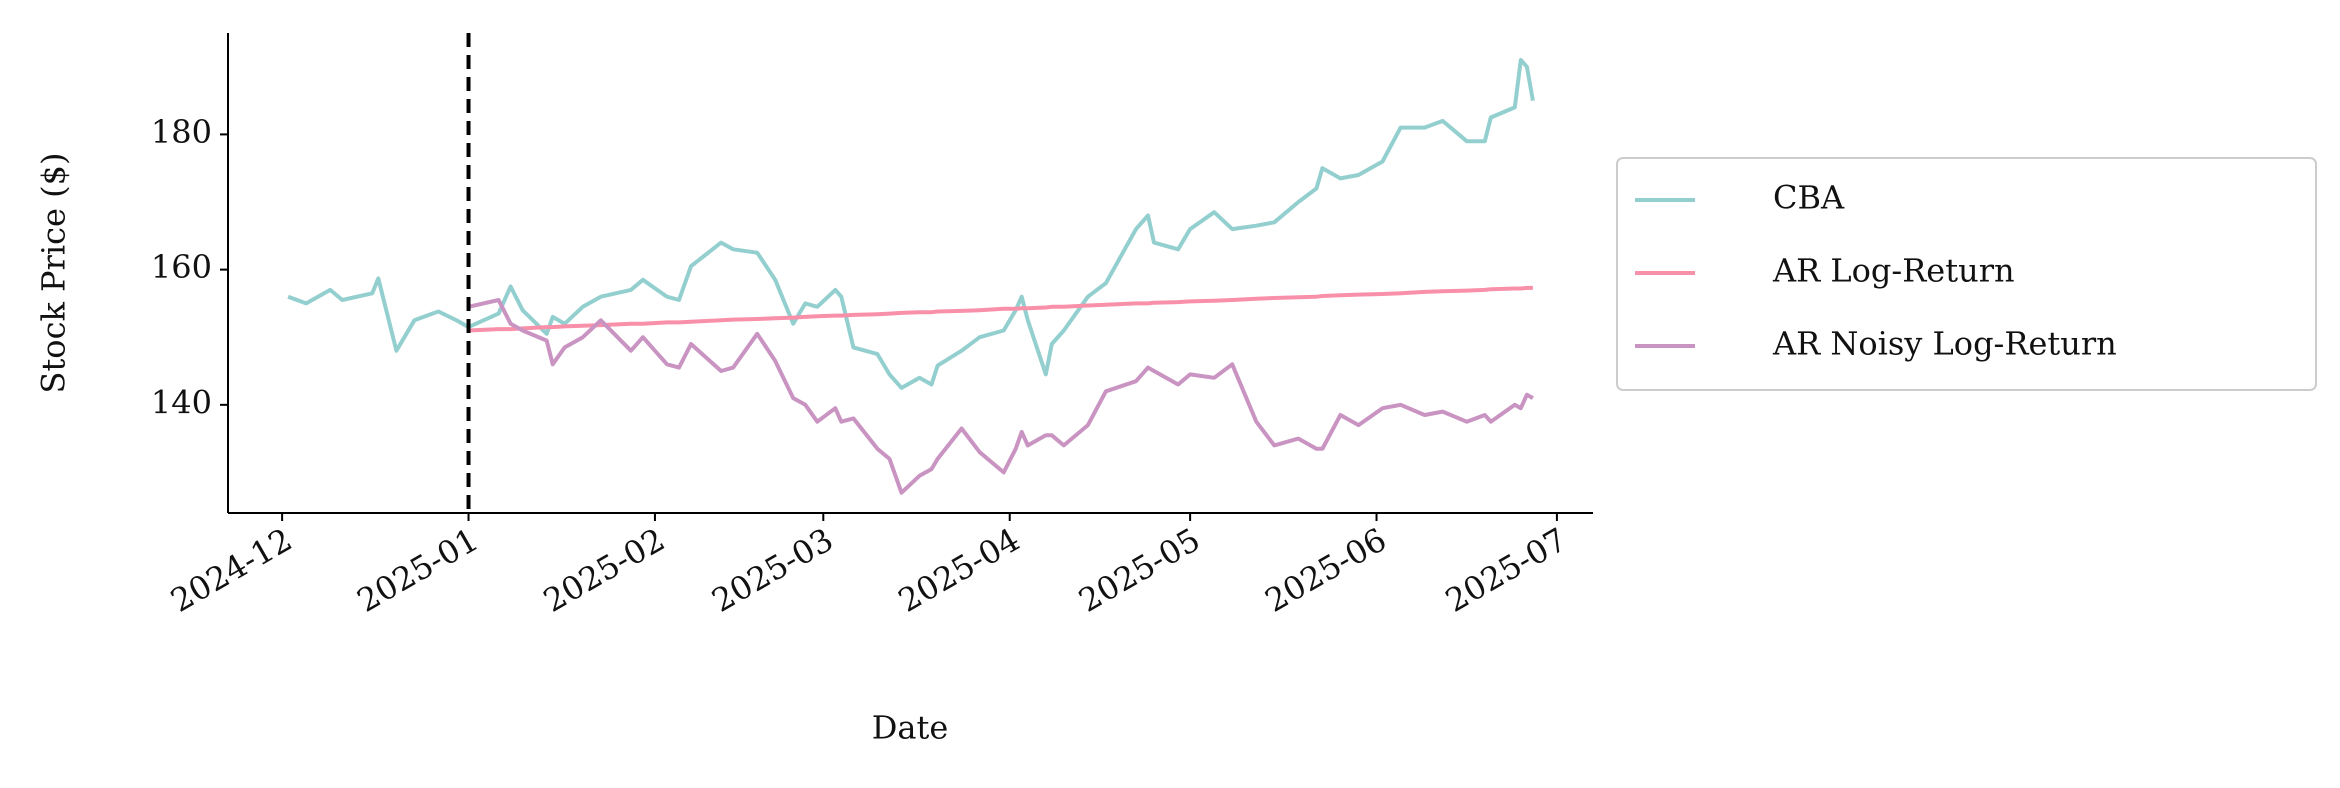 The width and height of the screenshot is (2340, 788). I want to click on legend-box, so click(1966, 274).